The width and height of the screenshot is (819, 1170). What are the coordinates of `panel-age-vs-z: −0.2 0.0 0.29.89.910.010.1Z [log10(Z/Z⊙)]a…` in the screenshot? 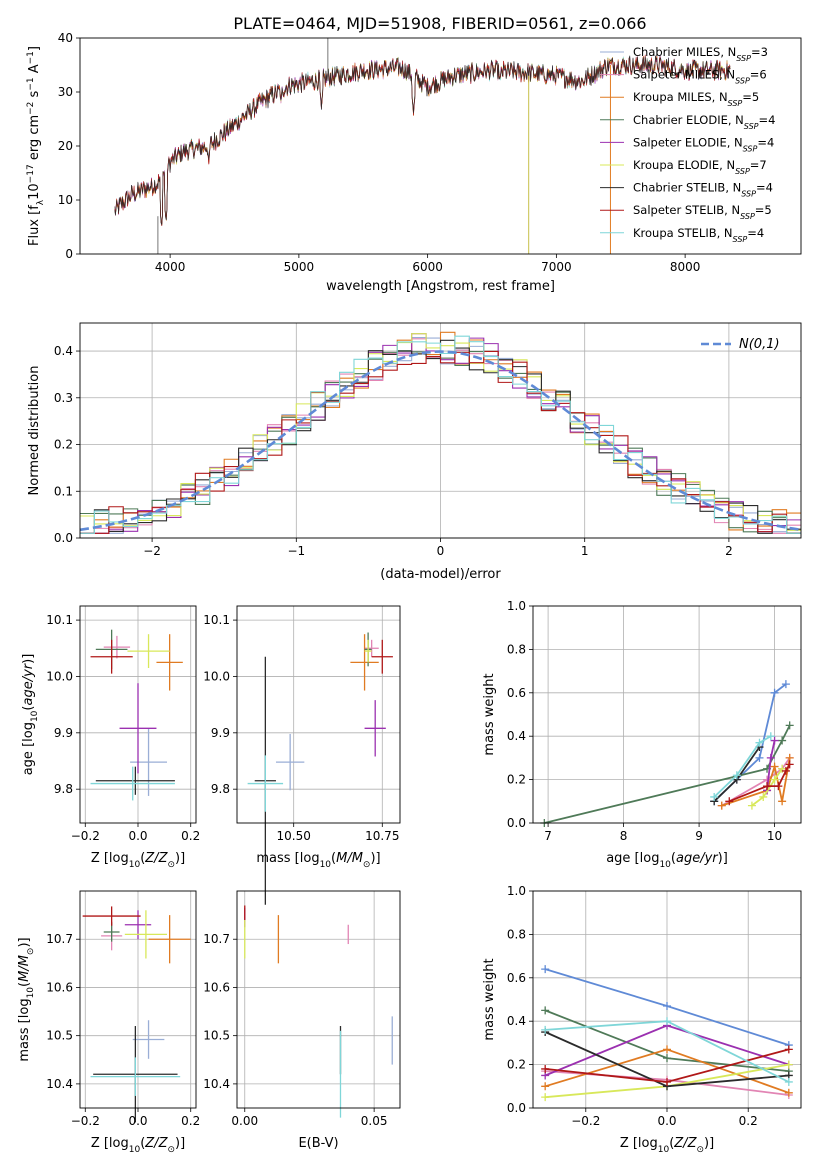 It's located at (110, 737).